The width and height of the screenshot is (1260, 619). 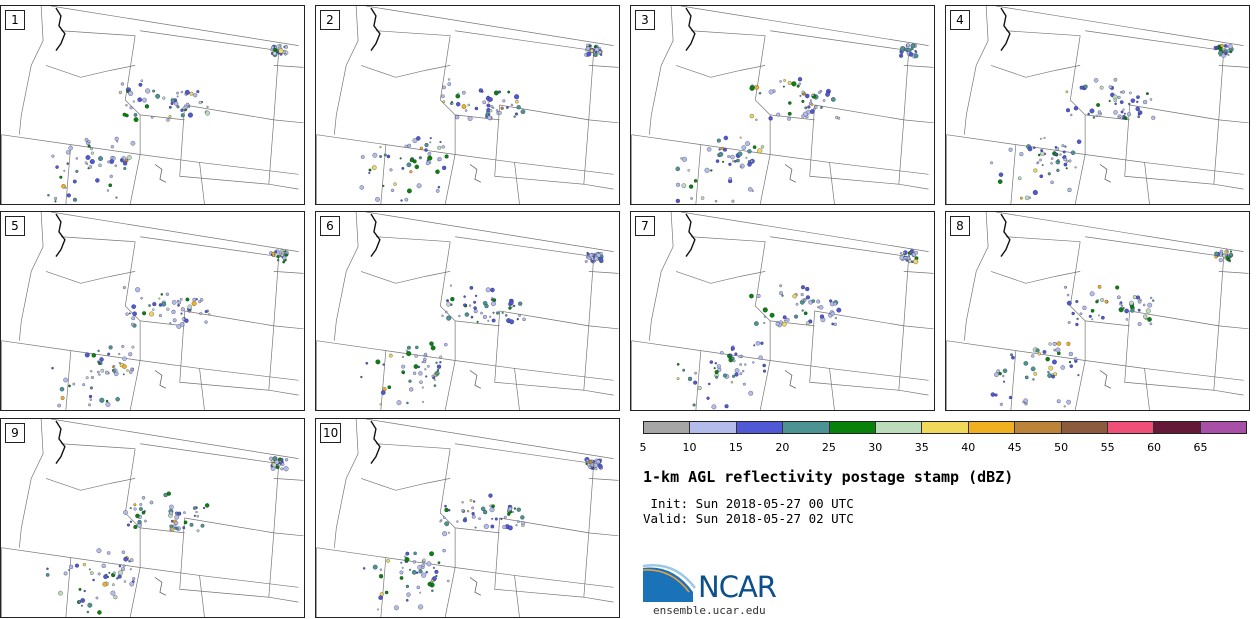 I want to click on great-salt-lake, so click(x=1105, y=379).